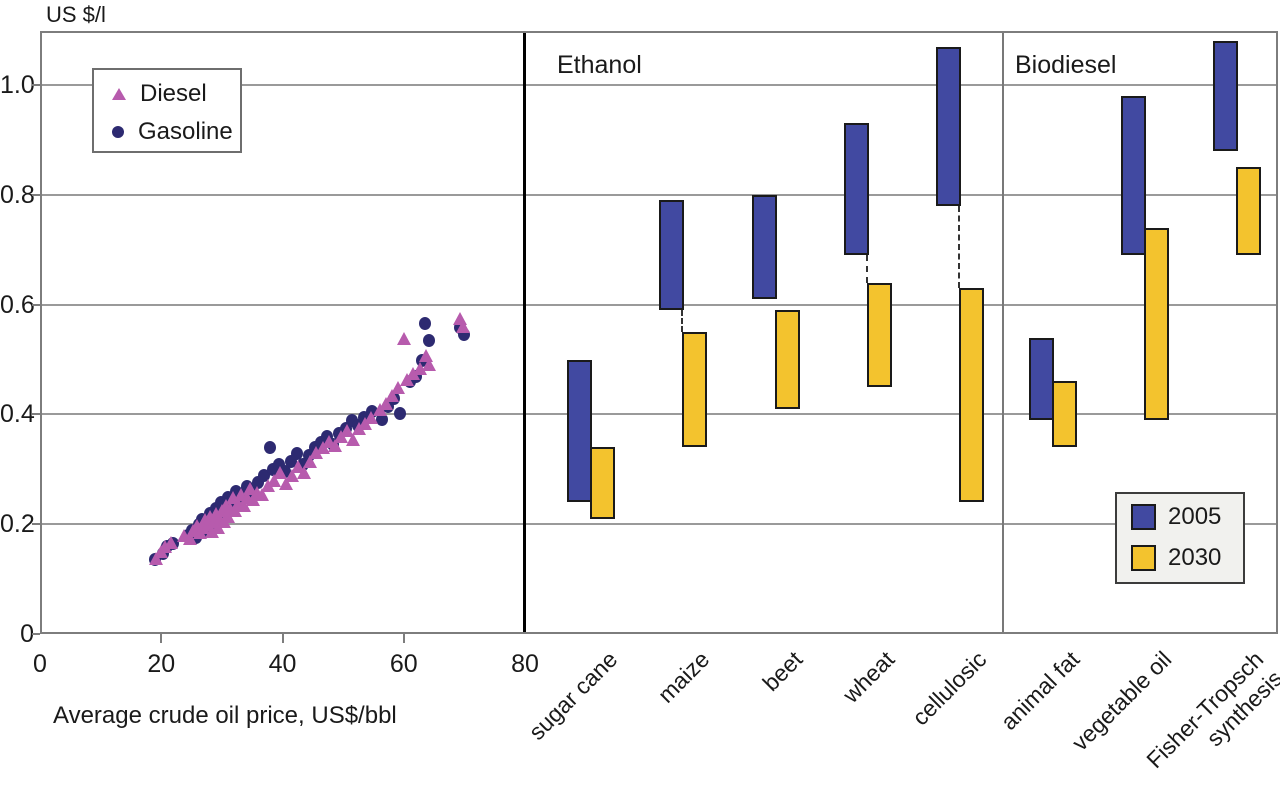 This screenshot has width=1280, height=808. I want to click on section-label-ethanol: Ethanol, so click(599, 65).